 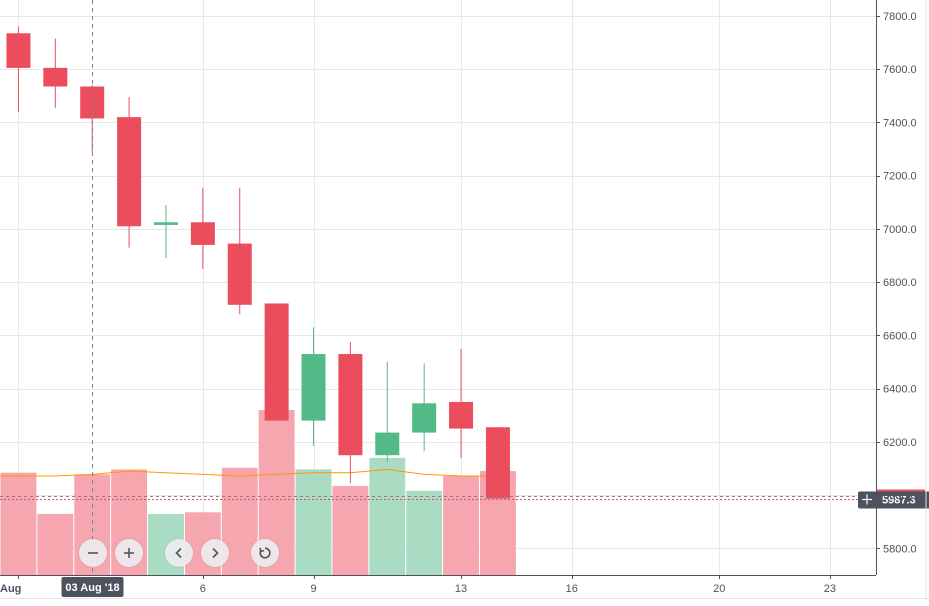 What do you see at coordinates (900, 230) in the screenshot?
I see `y-tick-label: 7000.0` at bounding box center [900, 230].